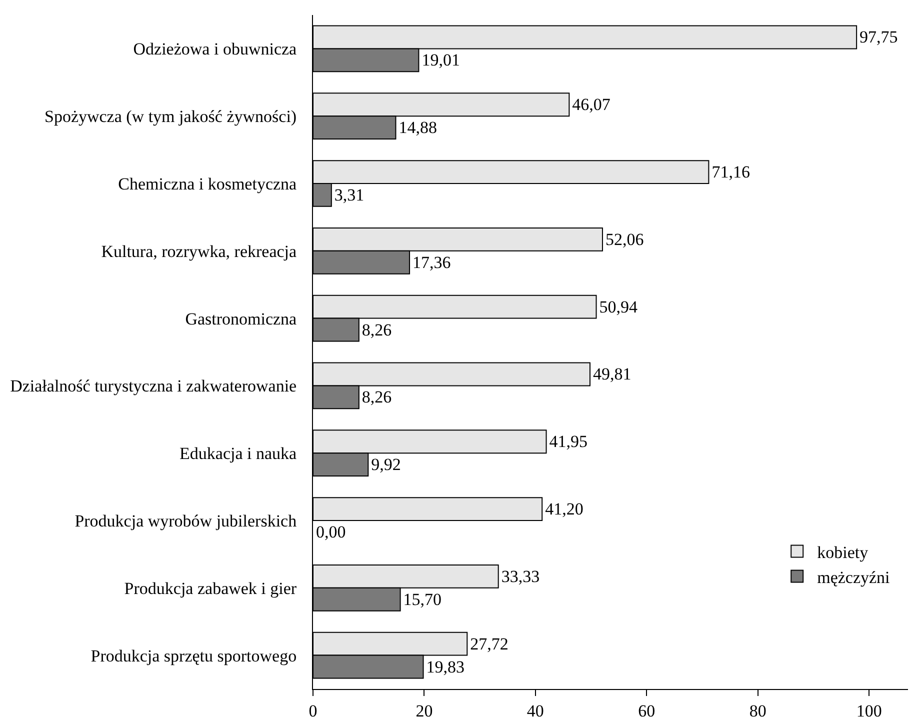  Describe the element at coordinates (386, 464) in the screenshot. I see `data-label: 9,92` at that location.